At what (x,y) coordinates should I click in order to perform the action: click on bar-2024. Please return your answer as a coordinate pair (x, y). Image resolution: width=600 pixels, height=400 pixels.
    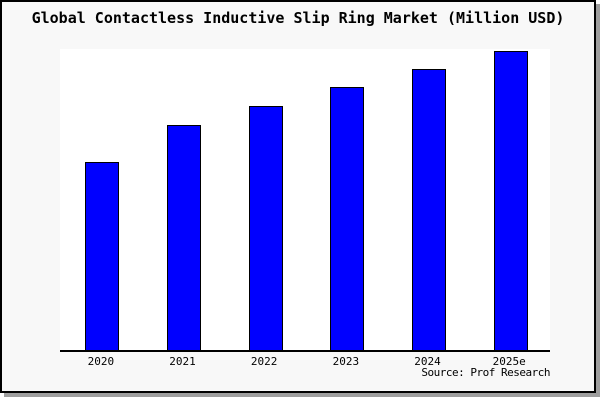
    Looking at the image, I should click on (429, 209).